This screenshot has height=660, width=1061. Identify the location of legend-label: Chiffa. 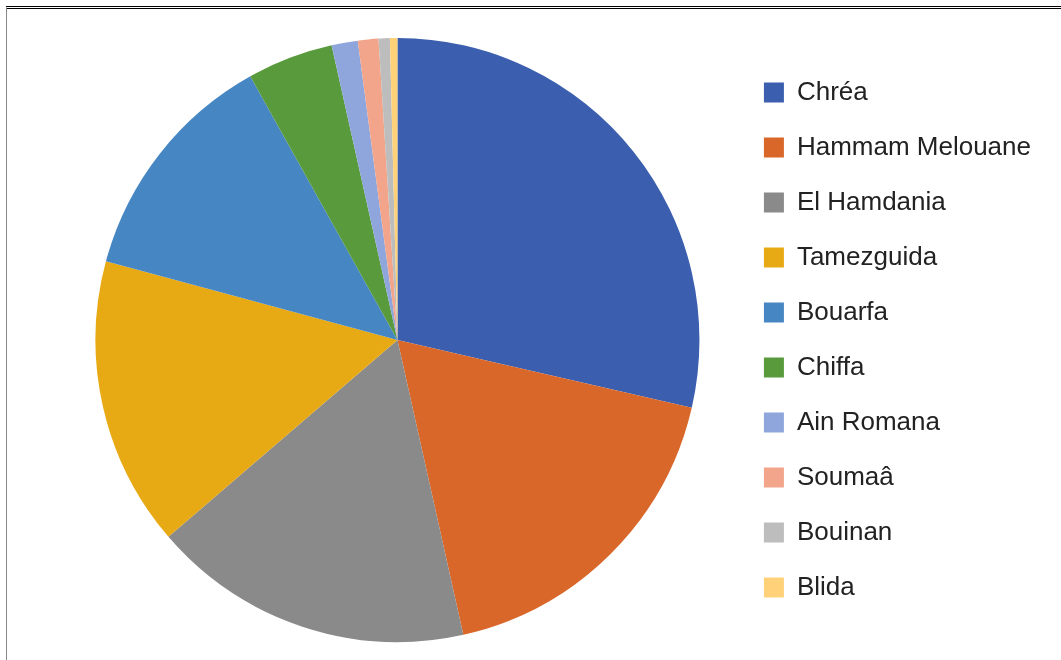
(830, 365).